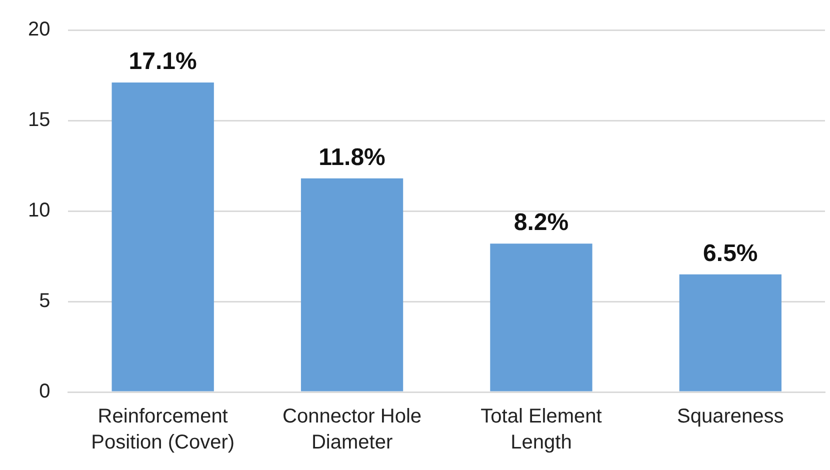  What do you see at coordinates (162, 62) in the screenshot?
I see `data-label: 17.1%` at bounding box center [162, 62].